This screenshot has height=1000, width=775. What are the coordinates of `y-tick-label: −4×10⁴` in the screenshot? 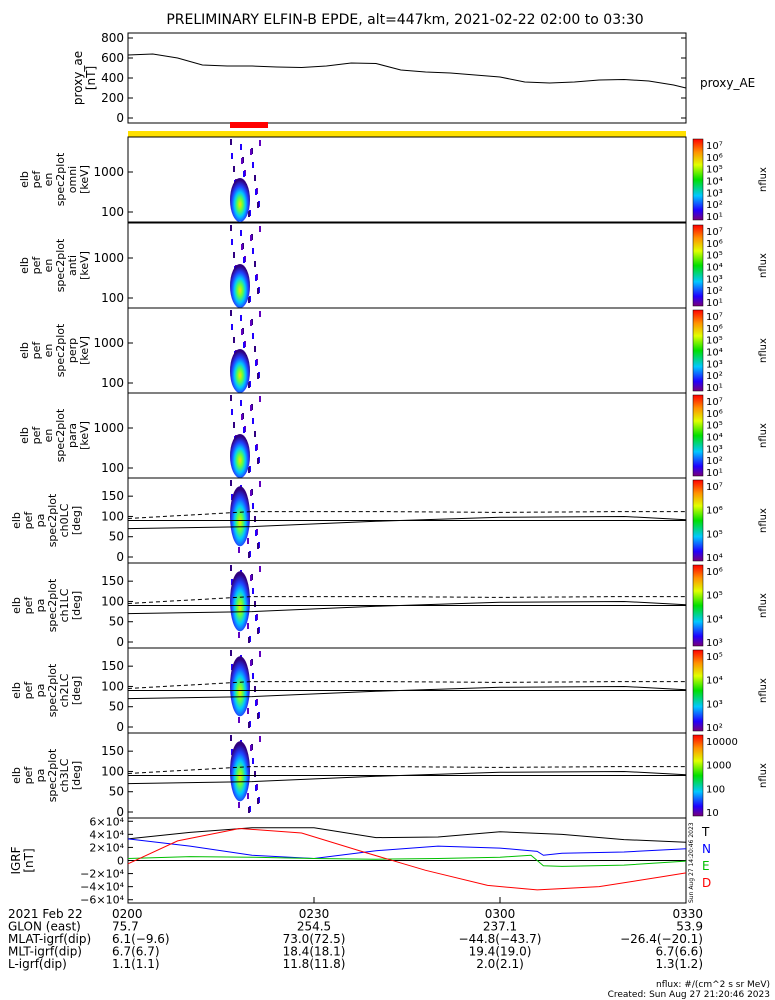 It's located at (102, 887).